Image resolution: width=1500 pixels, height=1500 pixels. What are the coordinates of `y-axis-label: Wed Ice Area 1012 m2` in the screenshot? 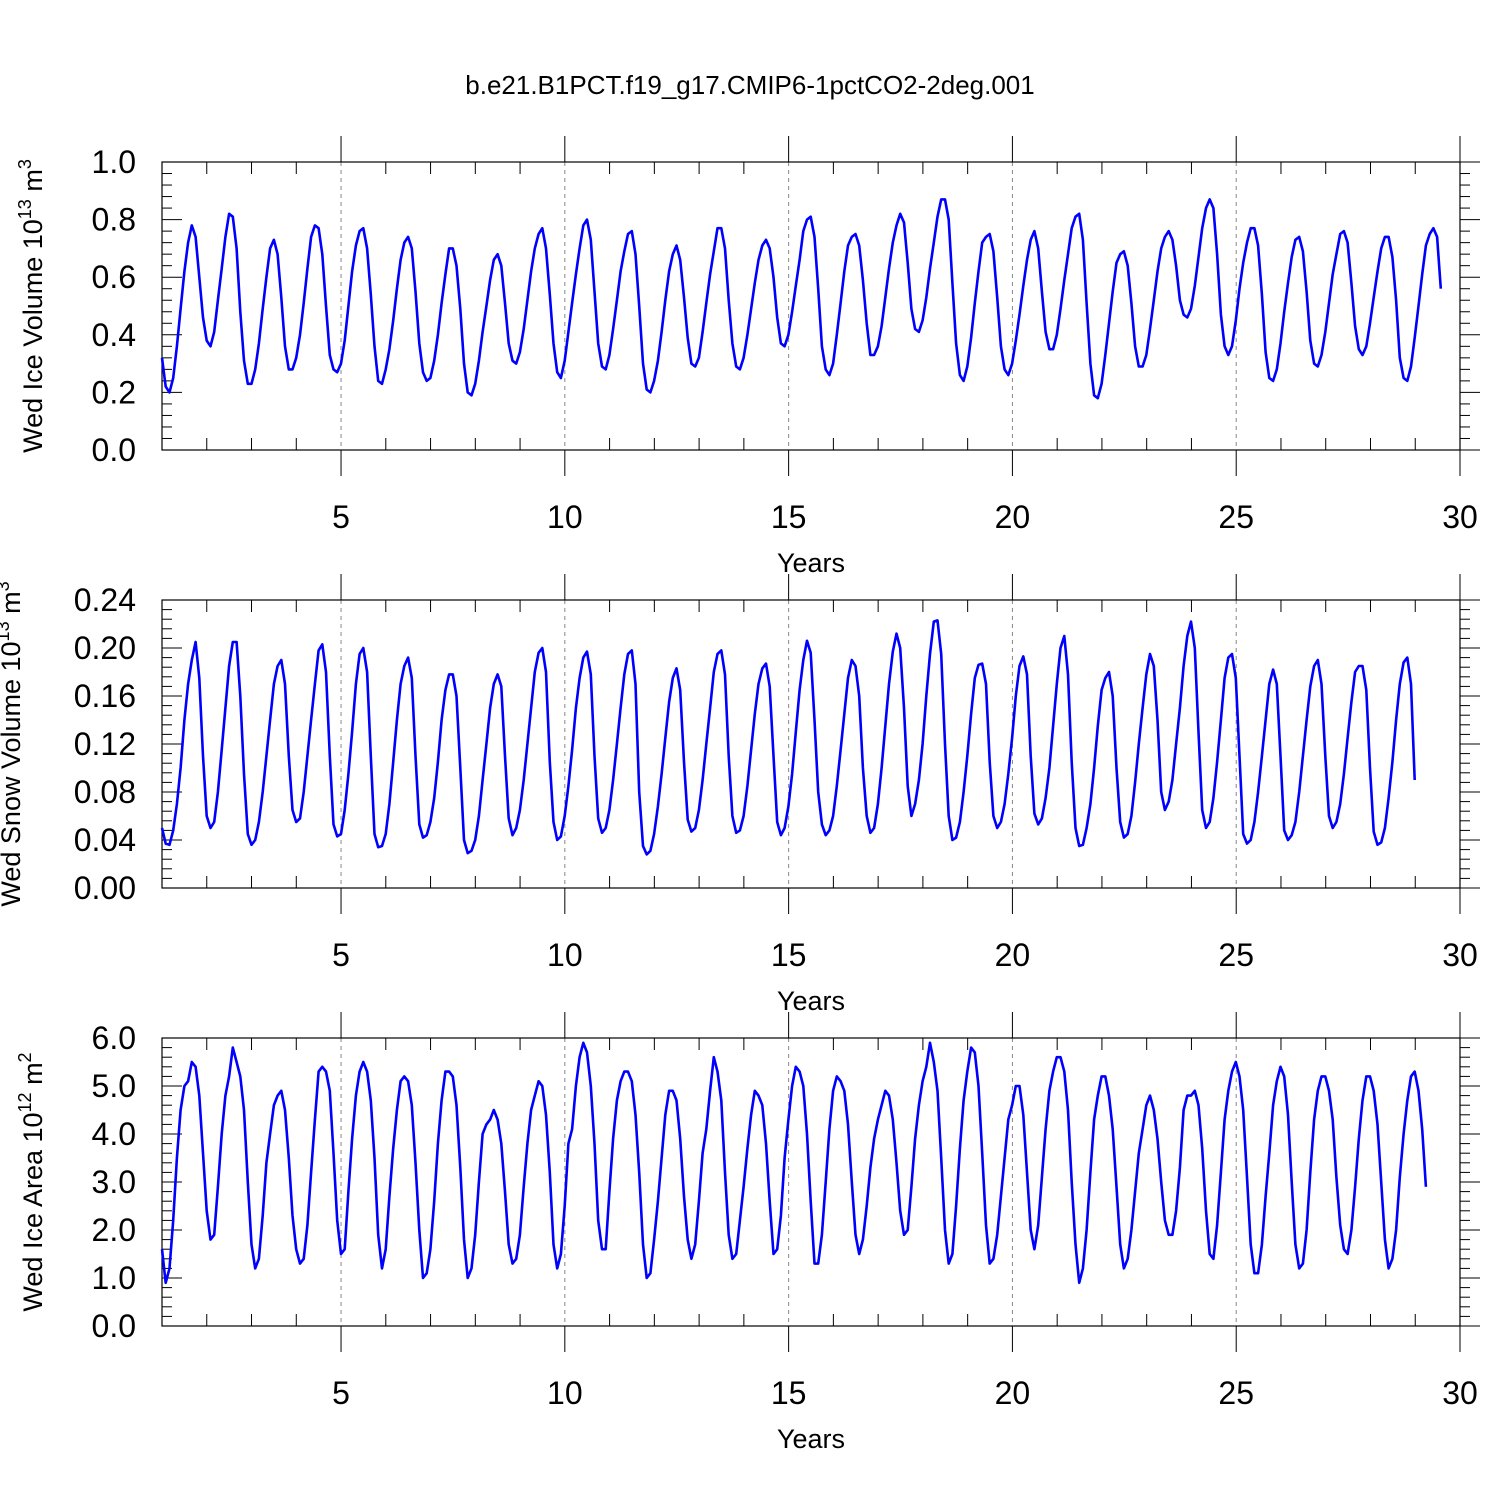 It's located at (31, 1181).